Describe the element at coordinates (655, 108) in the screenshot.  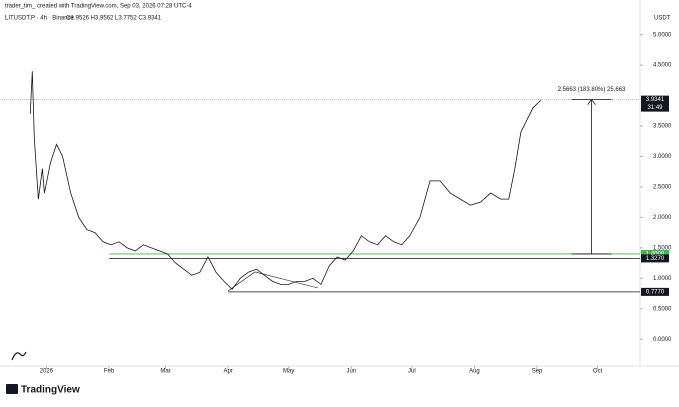
I see `countdown: 31:49` at that location.